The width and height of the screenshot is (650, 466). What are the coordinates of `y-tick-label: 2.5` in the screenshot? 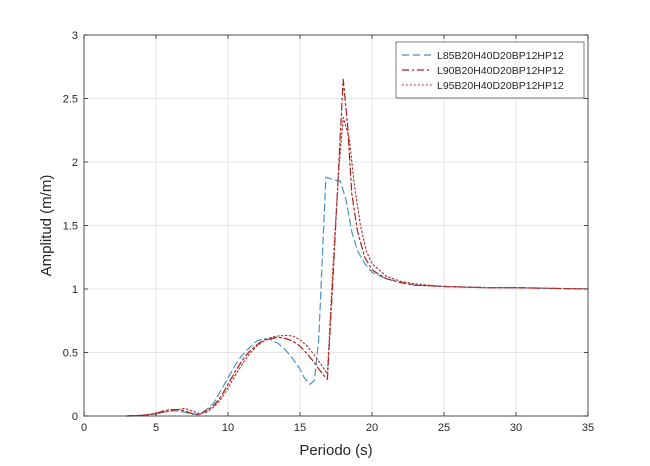 It's located at (70, 100).